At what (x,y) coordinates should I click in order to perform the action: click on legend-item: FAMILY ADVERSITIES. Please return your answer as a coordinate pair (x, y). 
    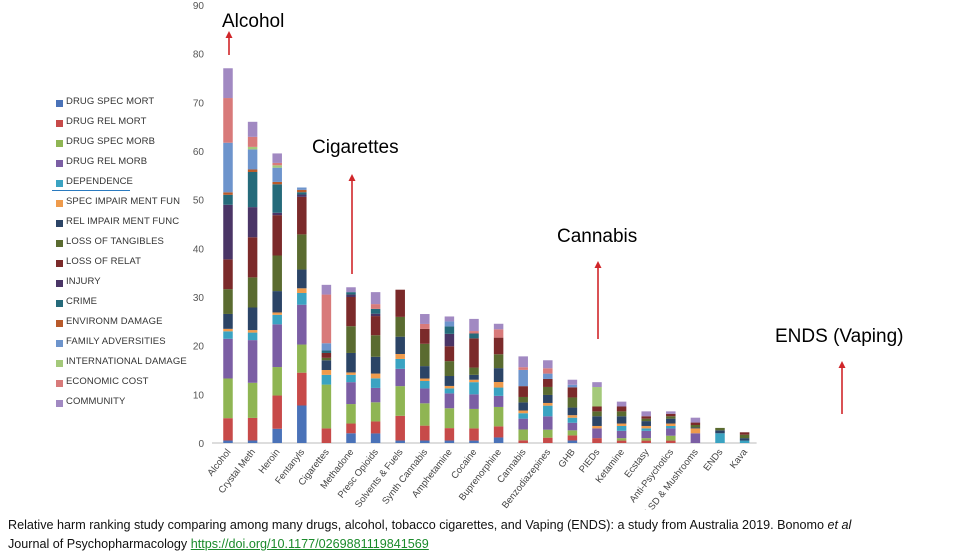
    Looking at the image, I should click on (152, 345).